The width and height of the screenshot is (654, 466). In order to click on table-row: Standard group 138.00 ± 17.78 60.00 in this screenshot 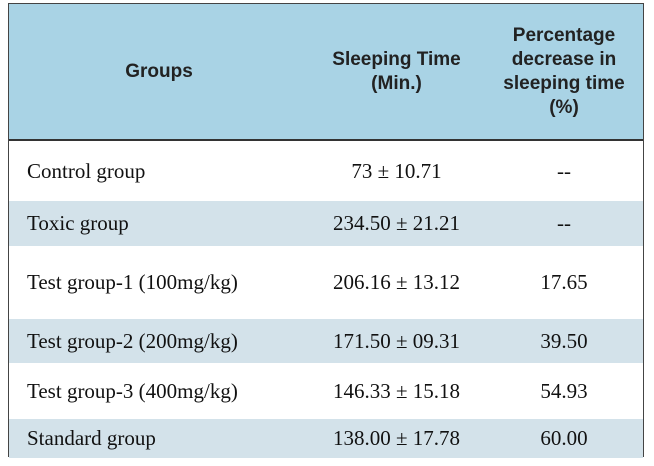, I will do `click(326, 438)`.